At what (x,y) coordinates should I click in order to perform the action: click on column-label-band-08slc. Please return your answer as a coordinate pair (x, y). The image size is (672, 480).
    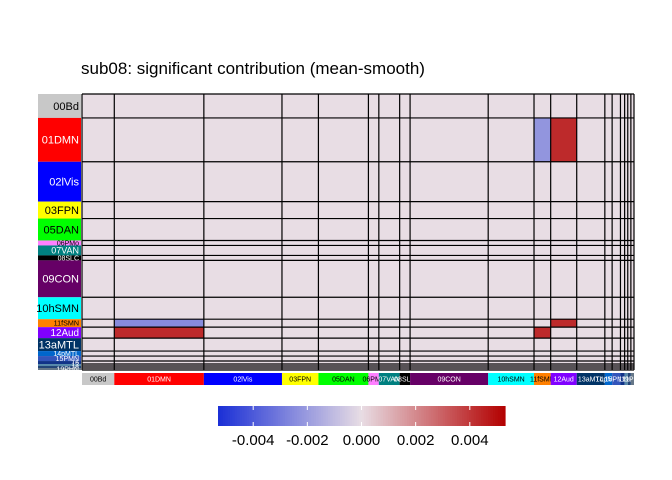
    Looking at the image, I should click on (405, 379).